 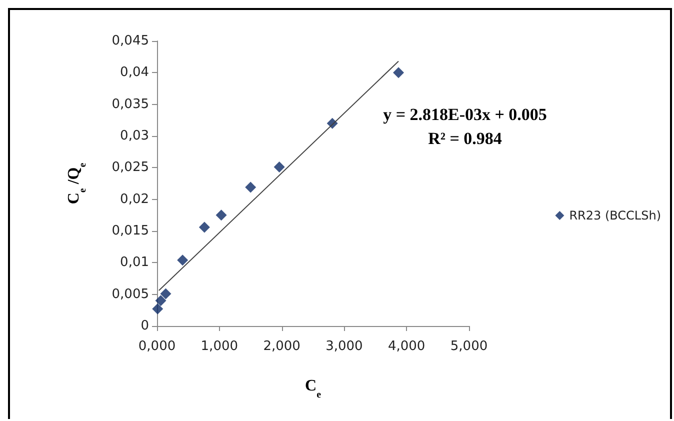 I want to click on x-tick-label: 2,000, so click(x=281, y=346).